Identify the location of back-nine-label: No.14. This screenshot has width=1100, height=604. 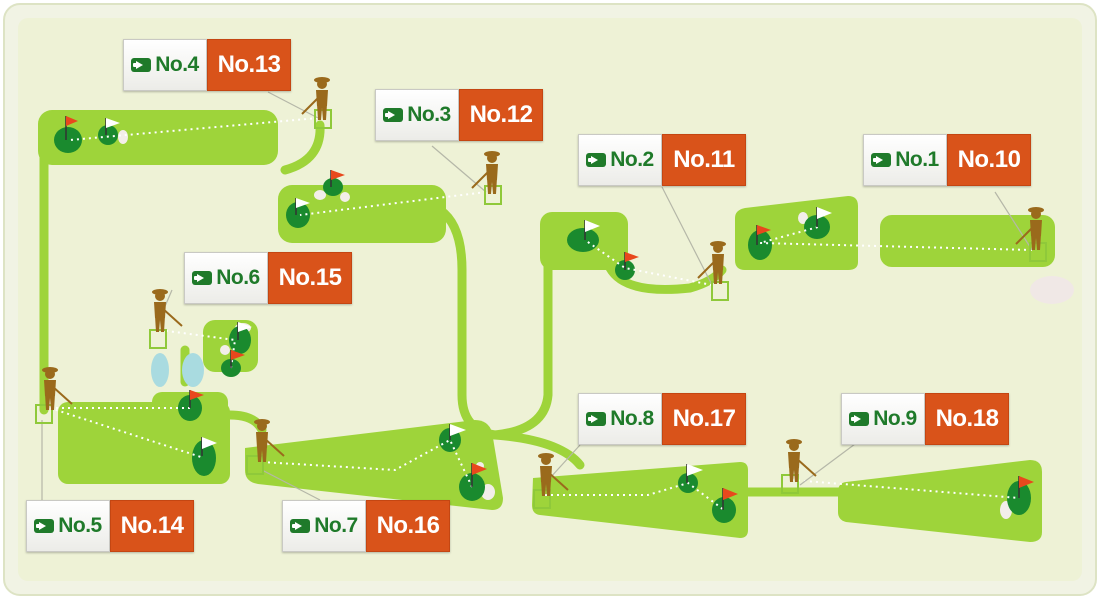
(152, 526).